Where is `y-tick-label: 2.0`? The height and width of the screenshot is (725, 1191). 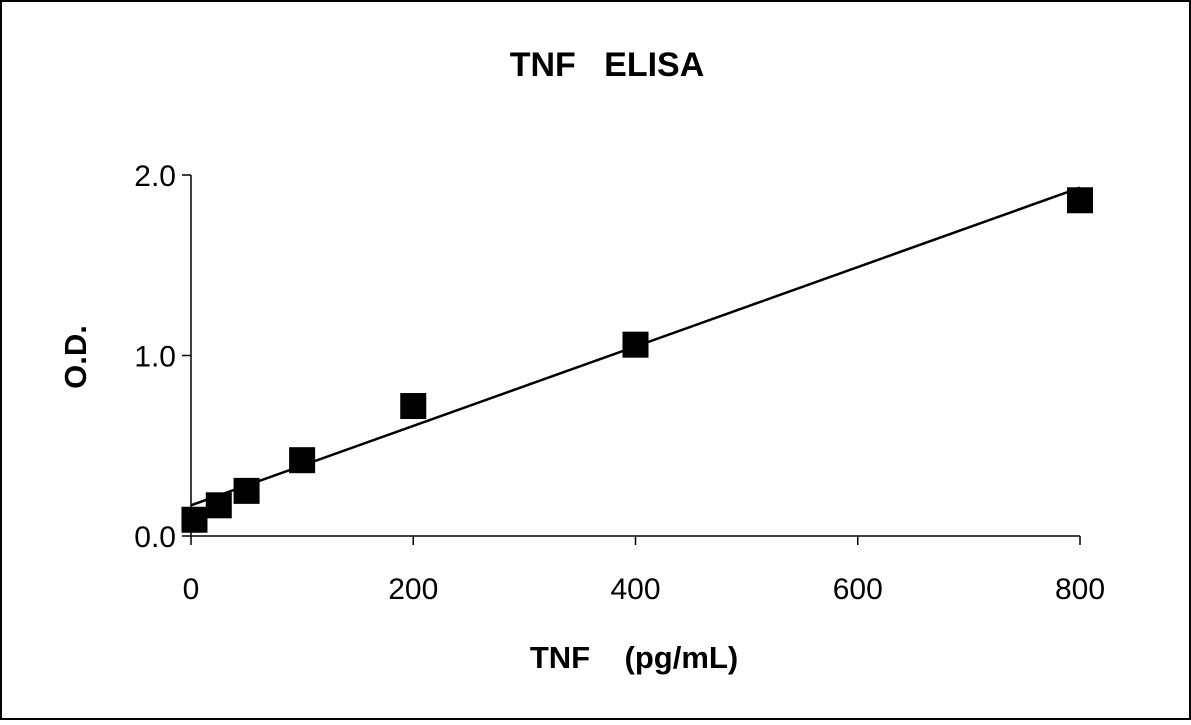 y-tick-label: 2.0 is located at coordinates (155, 176).